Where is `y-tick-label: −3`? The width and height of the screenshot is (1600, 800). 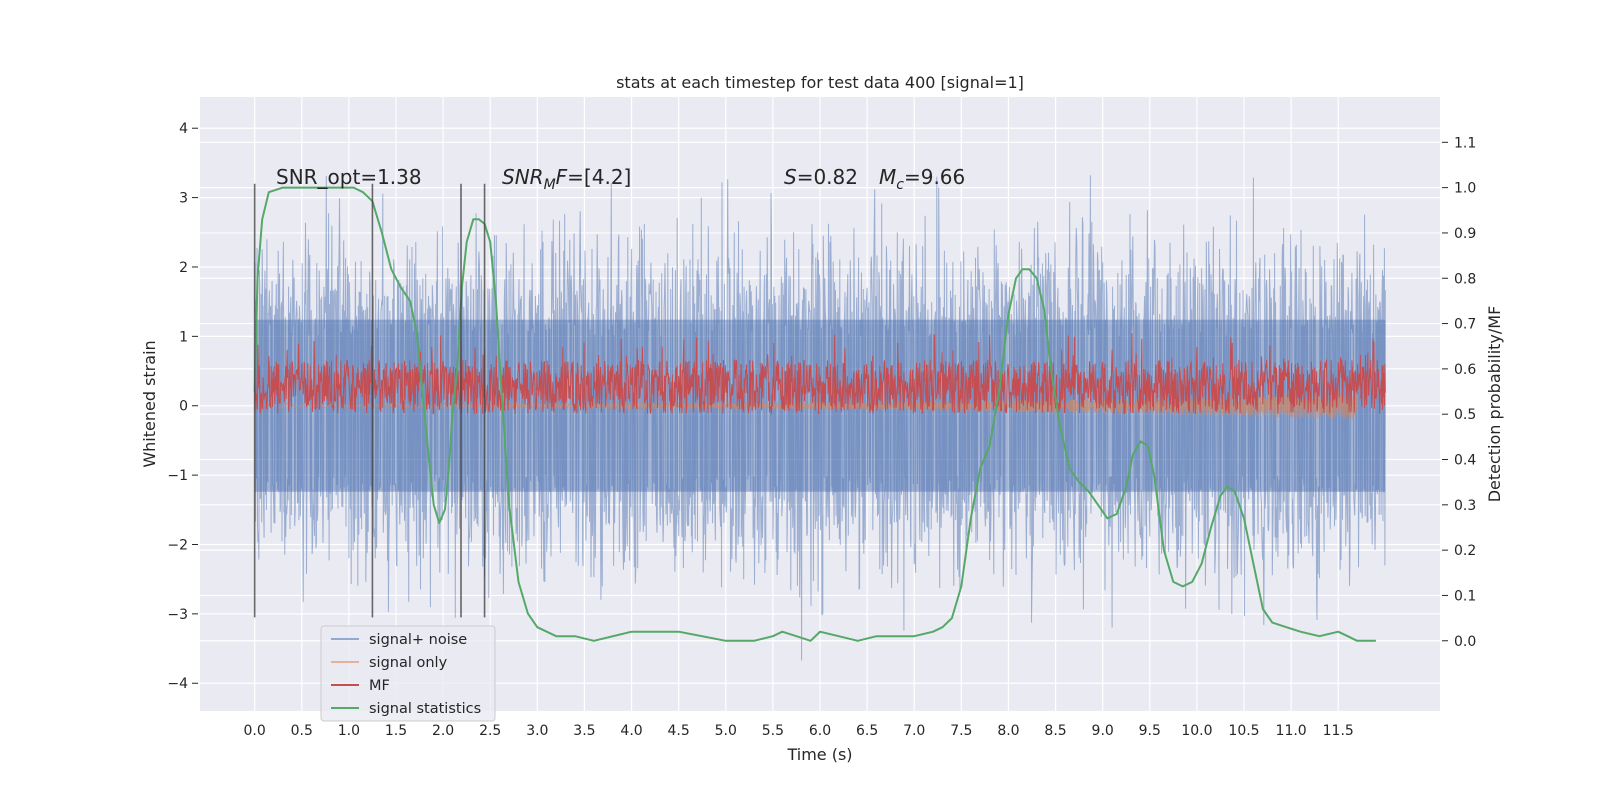 y-tick-label: −3 is located at coordinates (177, 615).